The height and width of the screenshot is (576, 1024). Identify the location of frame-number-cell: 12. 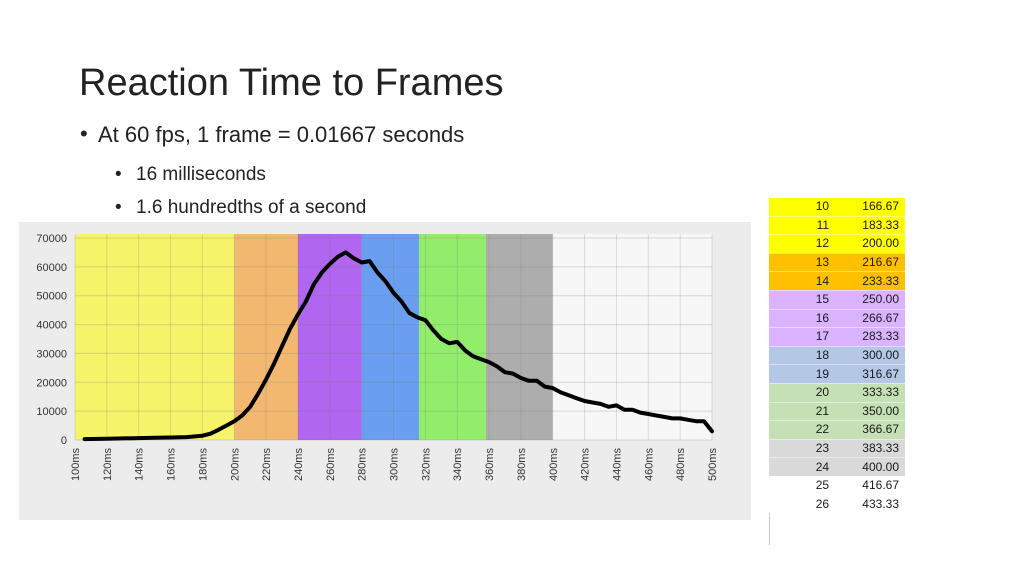
(803, 244).